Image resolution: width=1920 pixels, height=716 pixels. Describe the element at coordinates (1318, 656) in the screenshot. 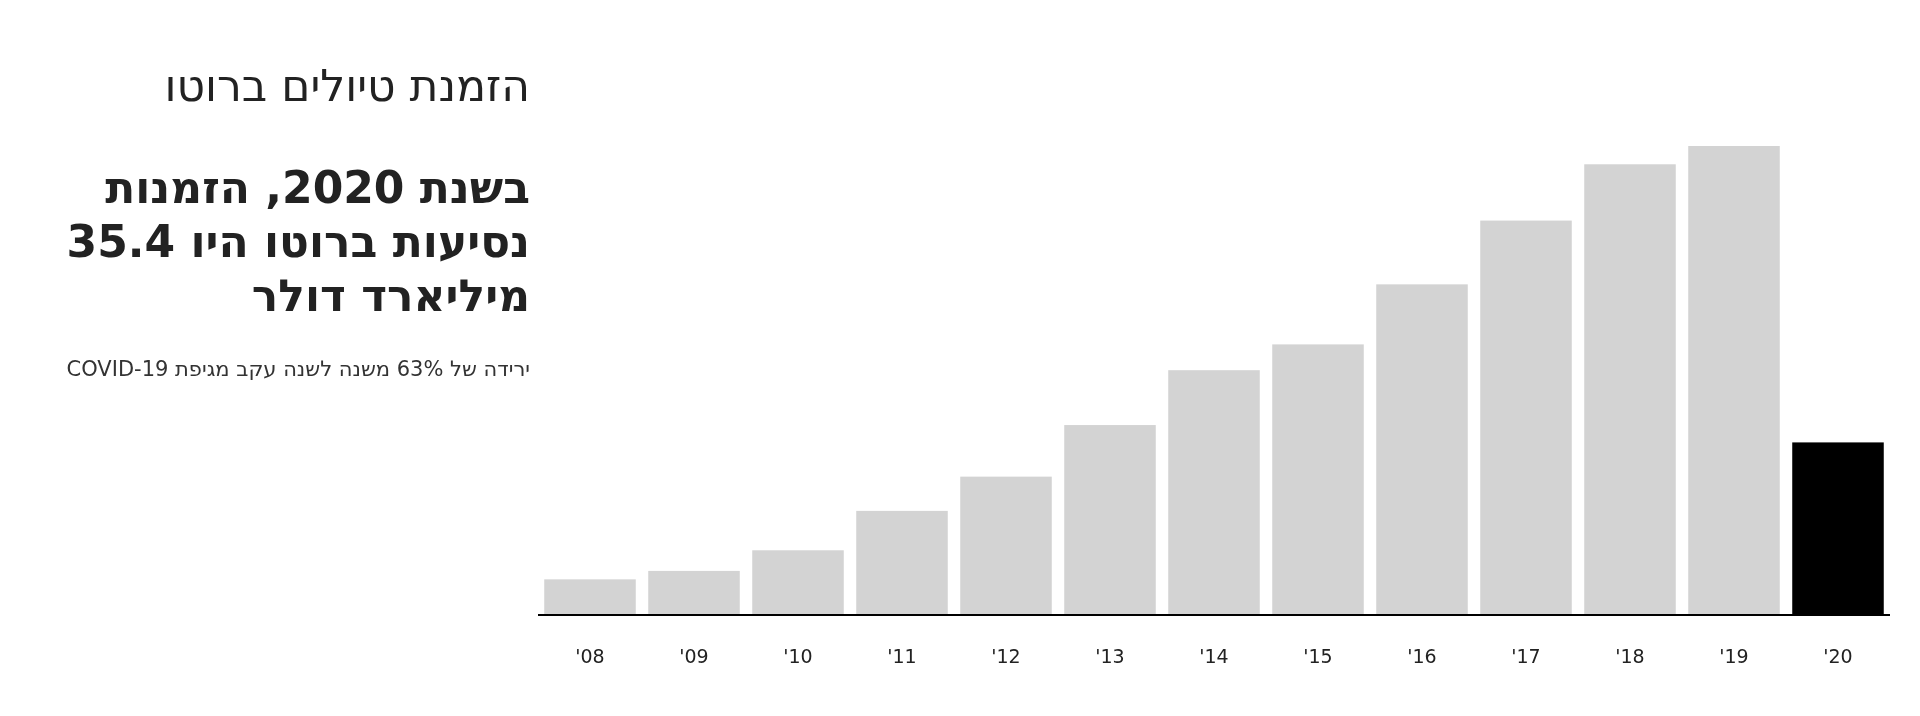

I see `x-tick-label: '15` at that location.